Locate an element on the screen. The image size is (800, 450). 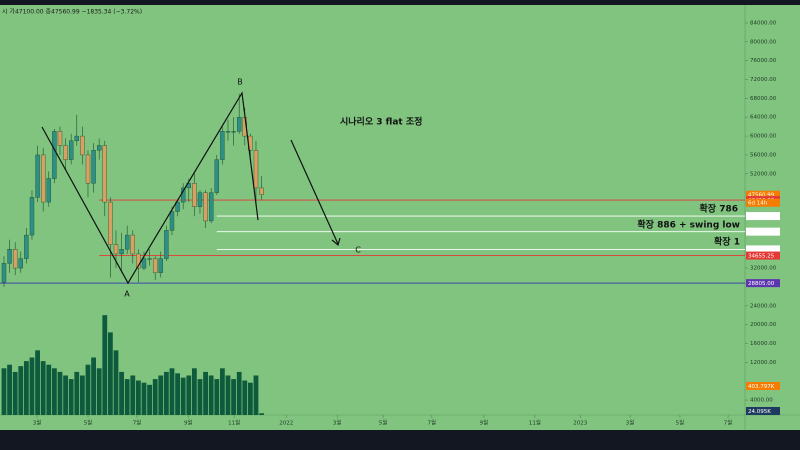
y-tick-label: 84000.00 is located at coordinates (763, 23).